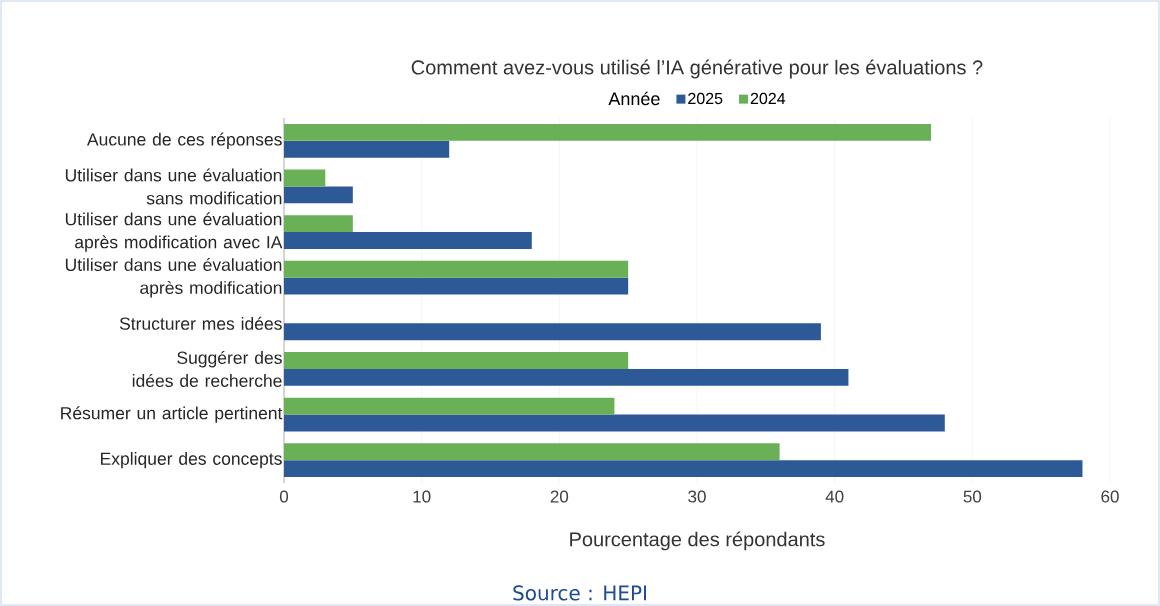  Describe the element at coordinates (173, 277) in the screenshot. I see `y-tick-label: Utiliser dans une évaluation après modification` at that location.